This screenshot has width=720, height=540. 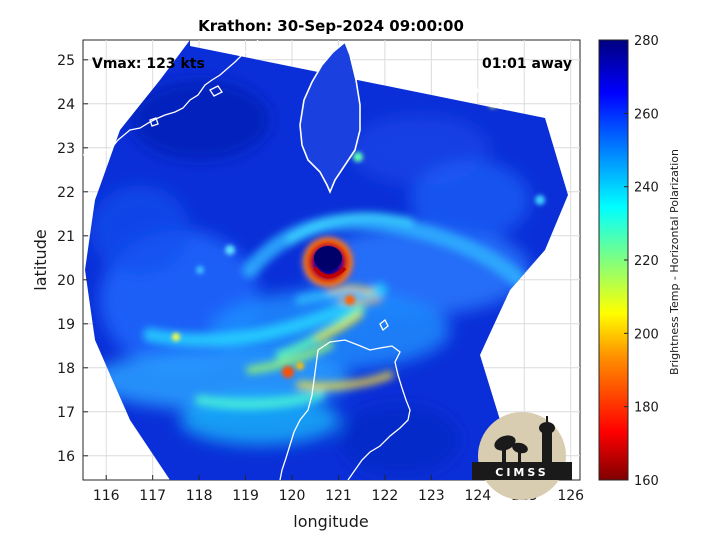 I want to click on y-tick-label: 18, so click(x=66, y=369).